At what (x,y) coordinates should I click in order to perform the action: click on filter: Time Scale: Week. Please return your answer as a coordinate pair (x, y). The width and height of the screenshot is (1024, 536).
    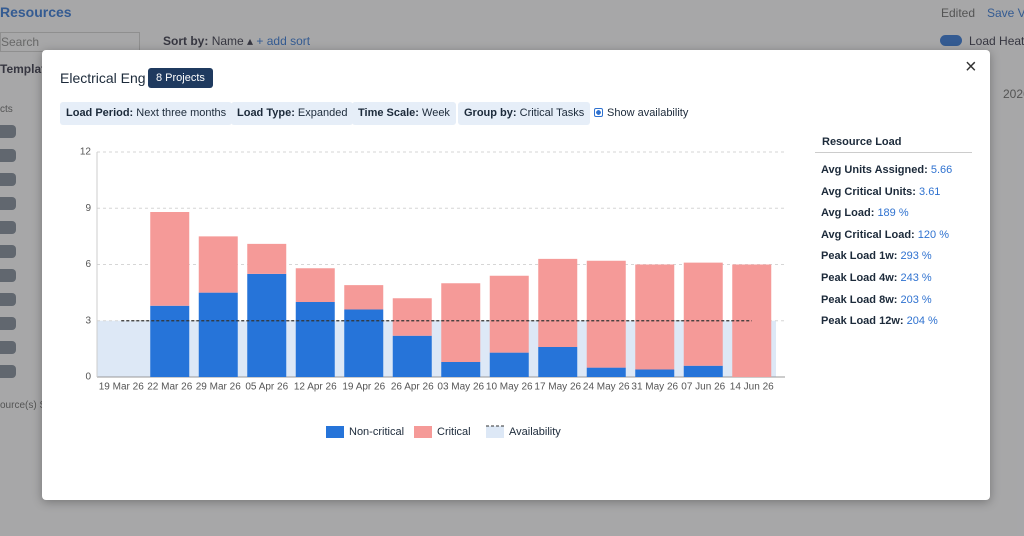
    Looking at the image, I should click on (404, 113).